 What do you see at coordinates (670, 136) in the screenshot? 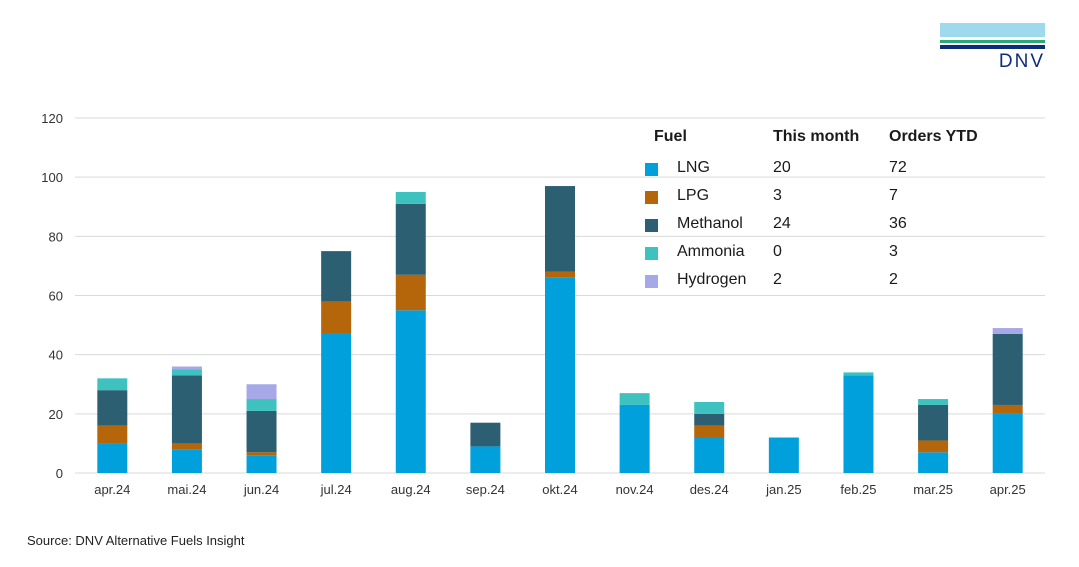
I see `legend-header-fuel: Fuel` at bounding box center [670, 136].